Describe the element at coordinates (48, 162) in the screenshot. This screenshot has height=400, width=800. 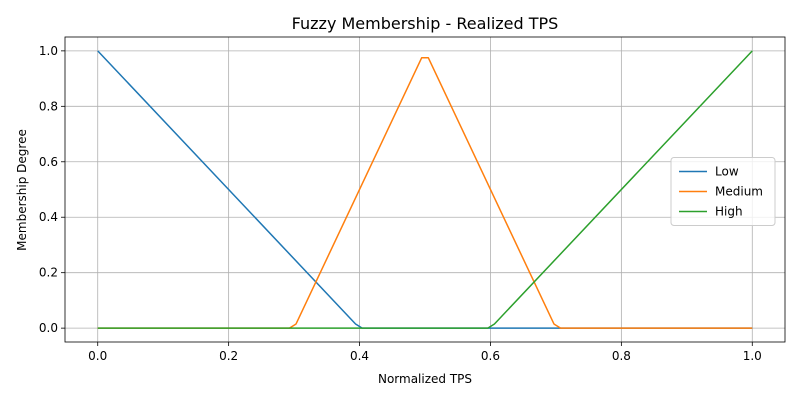
I see `y-tick-label: 0.6` at that location.